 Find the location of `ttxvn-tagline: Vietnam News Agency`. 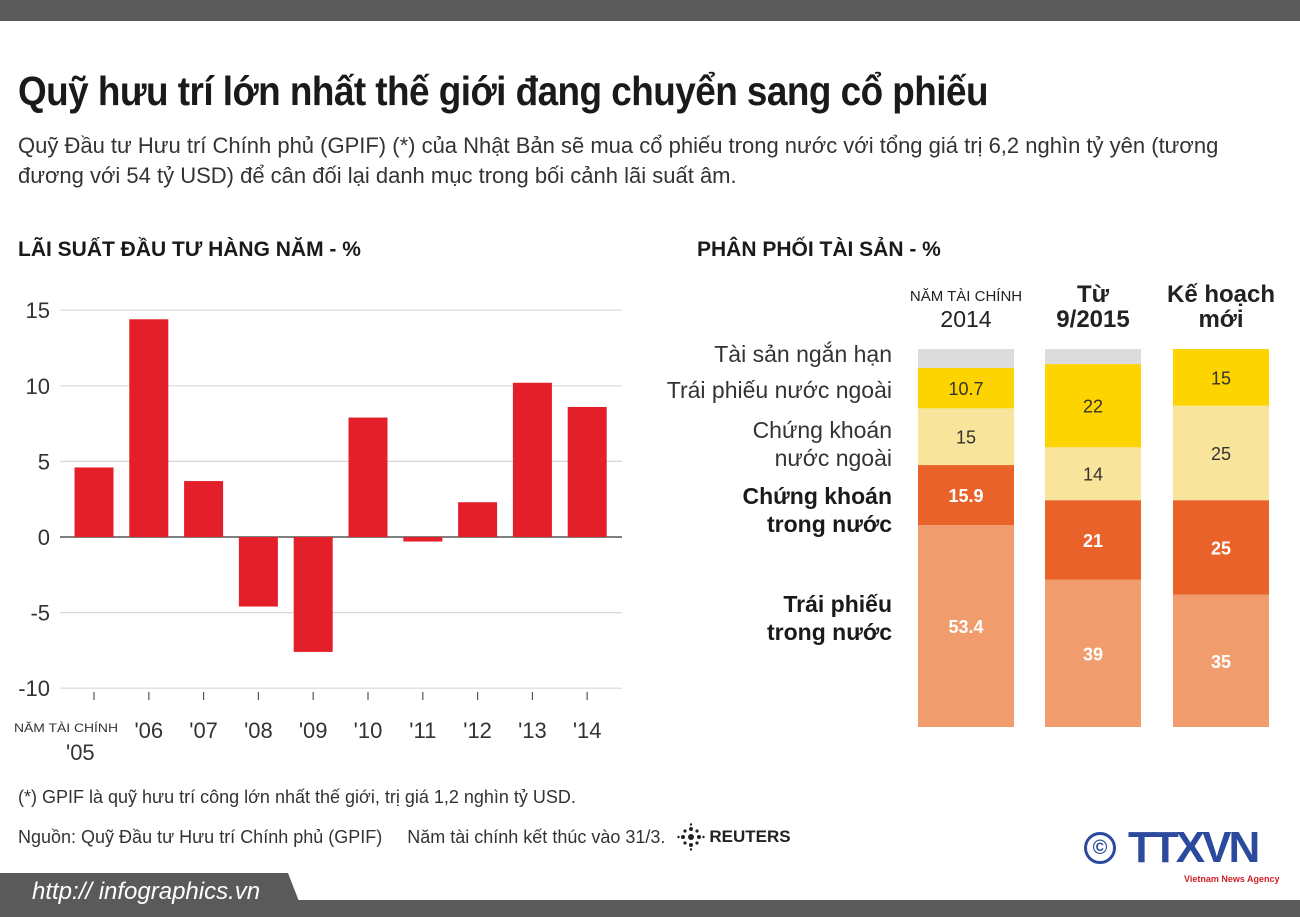

ttxvn-tagline: Vietnam News Agency is located at coordinates (1232, 879).